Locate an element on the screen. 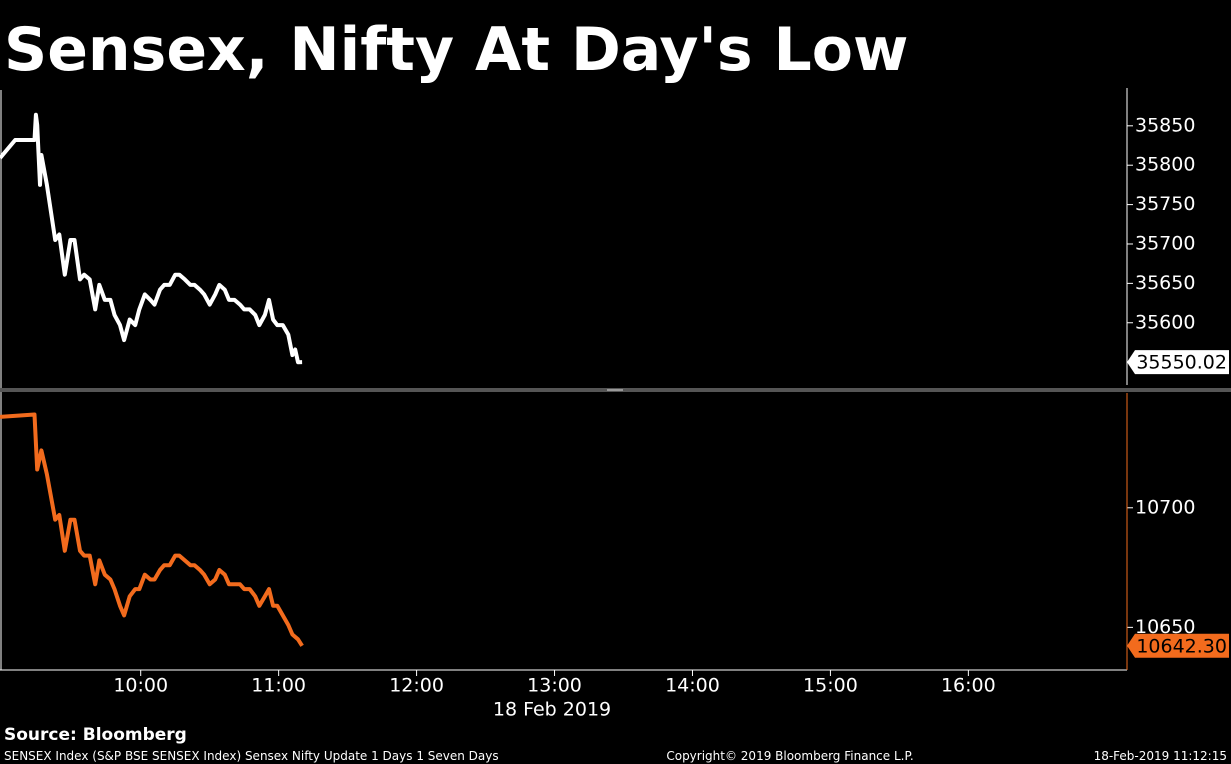  x-tick-label: 13:00 is located at coordinates (554, 686).